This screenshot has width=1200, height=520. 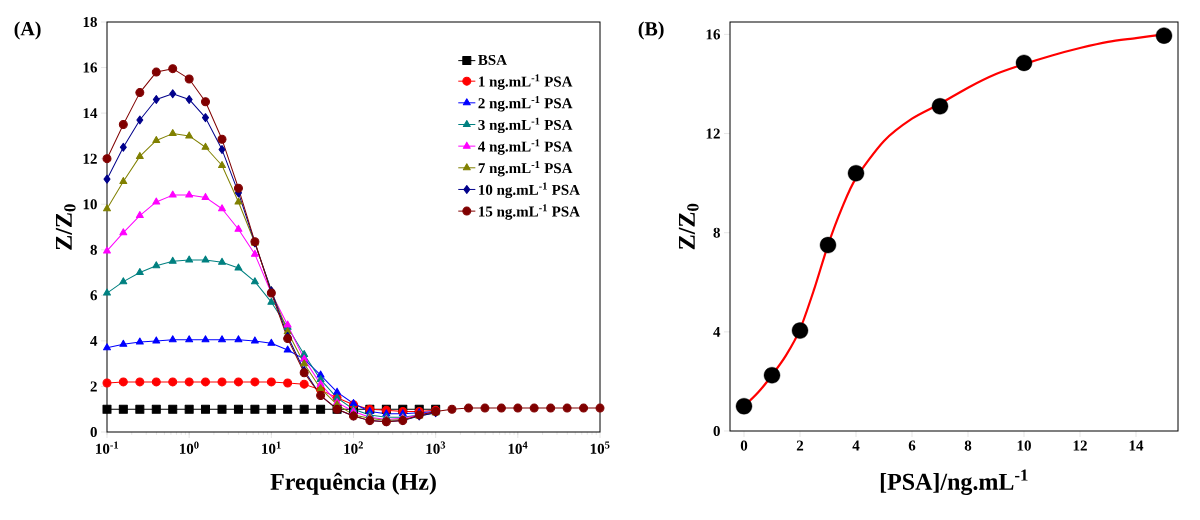 What do you see at coordinates (1136, 445) in the screenshot?
I see `x-tick-label: 14` at bounding box center [1136, 445].